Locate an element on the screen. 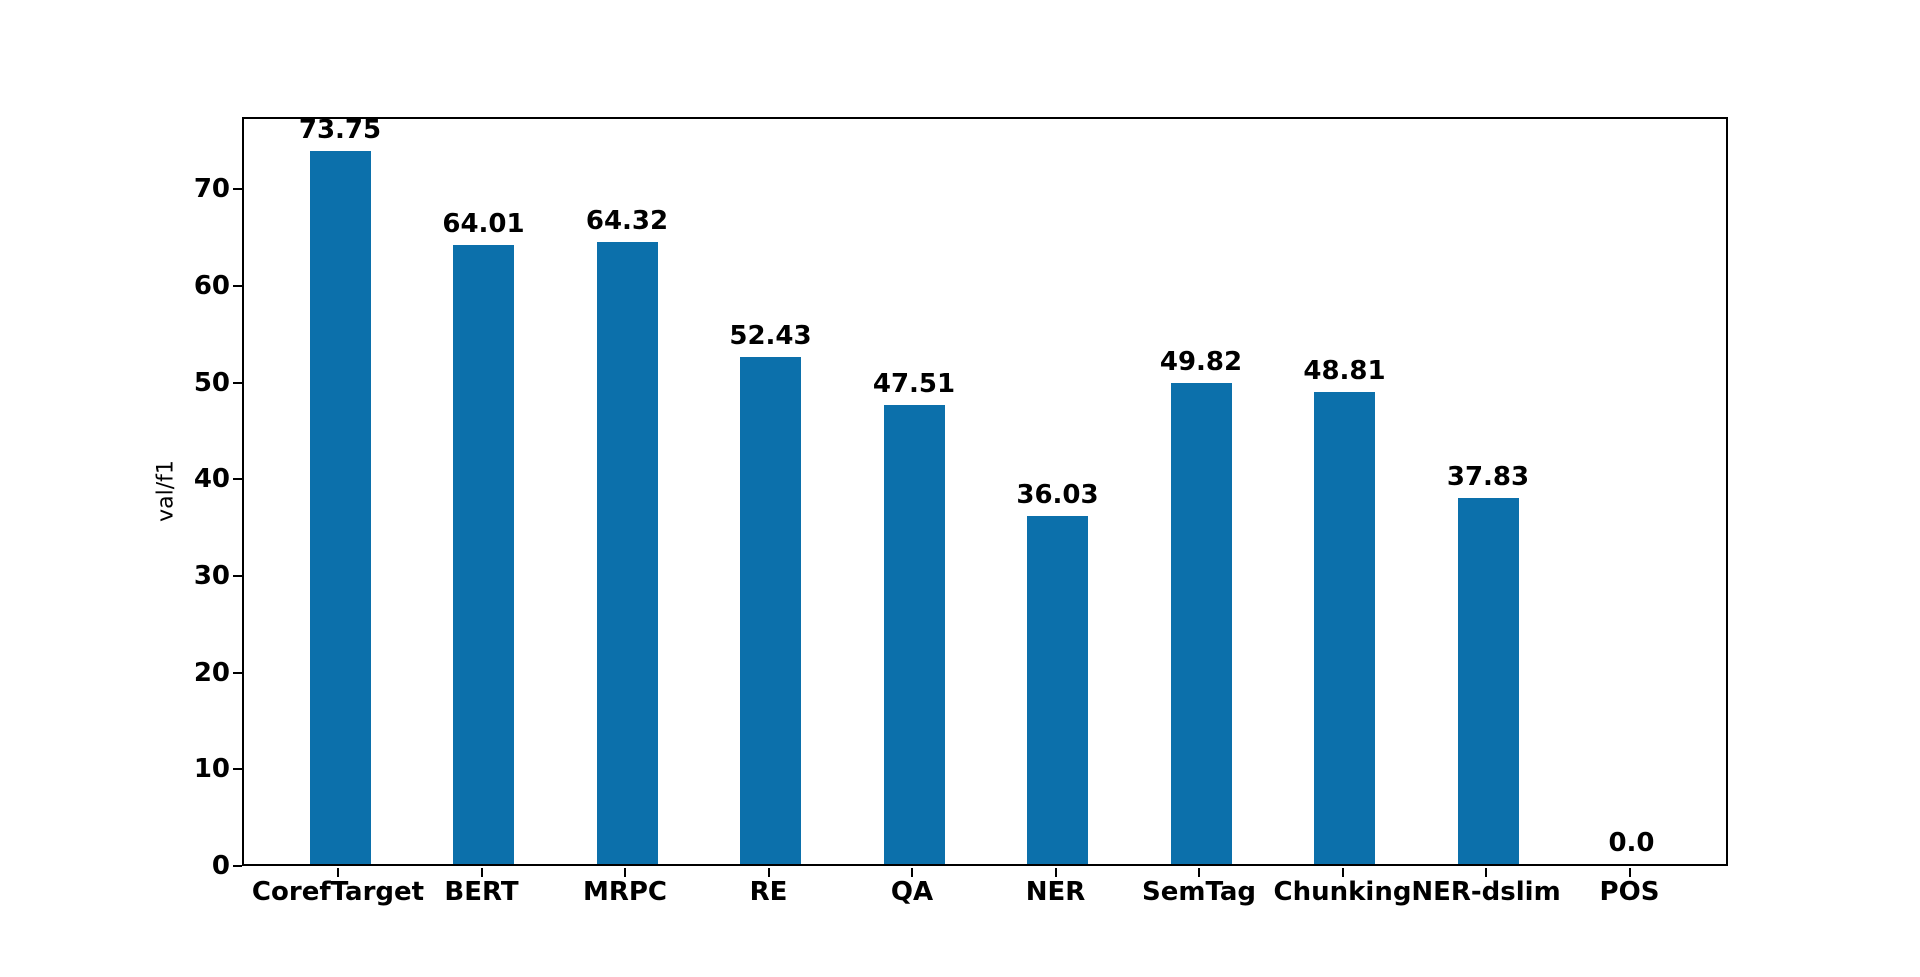 The width and height of the screenshot is (1920, 977). bar-value-label: 64.01 is located at coordinates (483, 224).